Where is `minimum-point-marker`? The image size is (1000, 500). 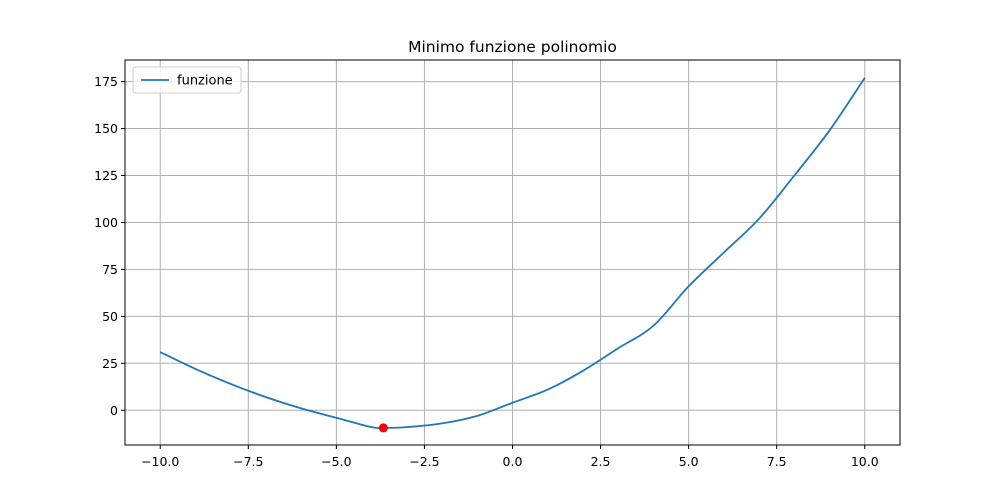 minimum-point-marker is located at coordinates (383, 428).